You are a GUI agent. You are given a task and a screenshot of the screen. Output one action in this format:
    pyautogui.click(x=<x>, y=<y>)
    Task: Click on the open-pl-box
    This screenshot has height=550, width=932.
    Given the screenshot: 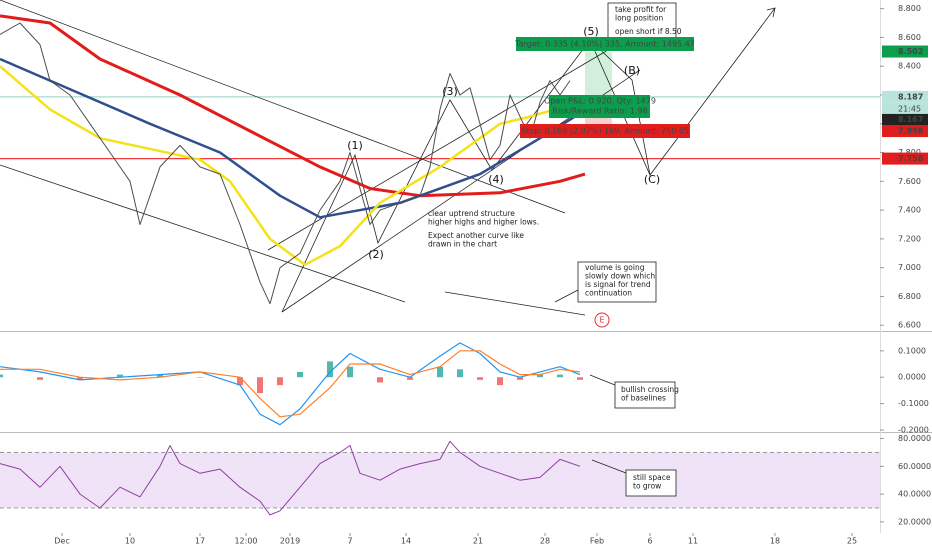 What is the action you would take?
    pyautogui.click(x=599, y=106)
    